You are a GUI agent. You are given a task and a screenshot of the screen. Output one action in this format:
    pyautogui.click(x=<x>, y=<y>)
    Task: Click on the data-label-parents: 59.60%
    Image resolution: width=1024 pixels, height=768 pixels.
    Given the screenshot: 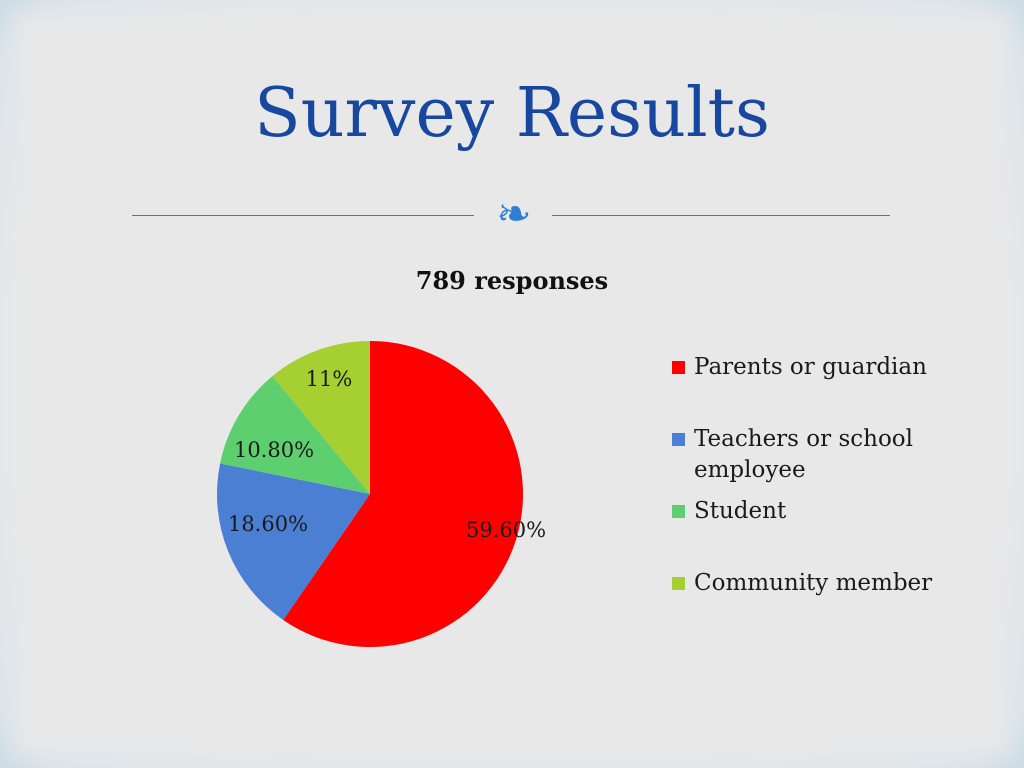 What is the action you would take?
    pyautogui.click(x=506, y=530)
    